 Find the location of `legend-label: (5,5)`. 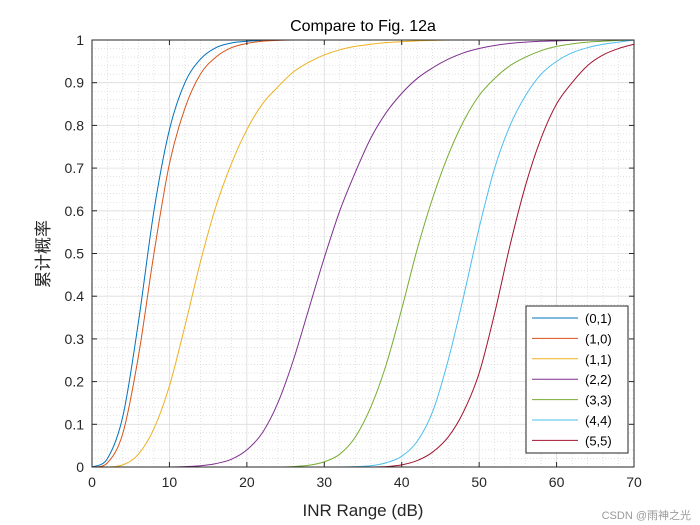

legend-label: (5,5) is located at coordinates (598, 440).